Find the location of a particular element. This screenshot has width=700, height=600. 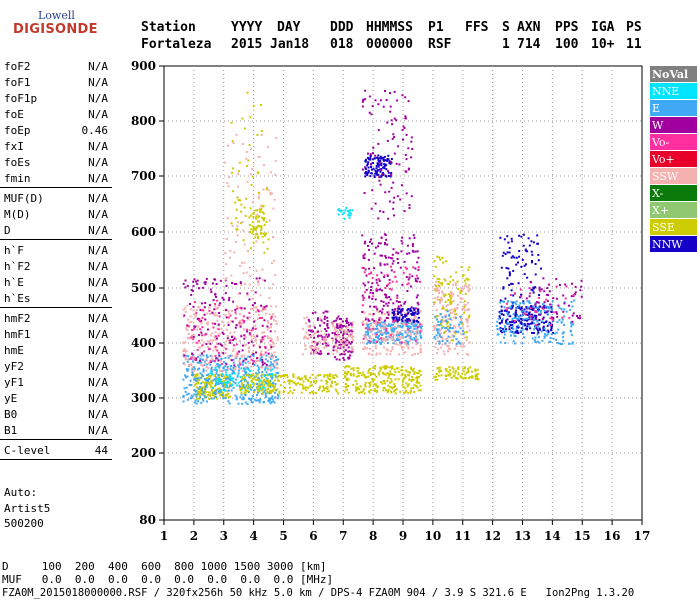

param-row: foEp 0.46 is located at coordinates (56, 130).